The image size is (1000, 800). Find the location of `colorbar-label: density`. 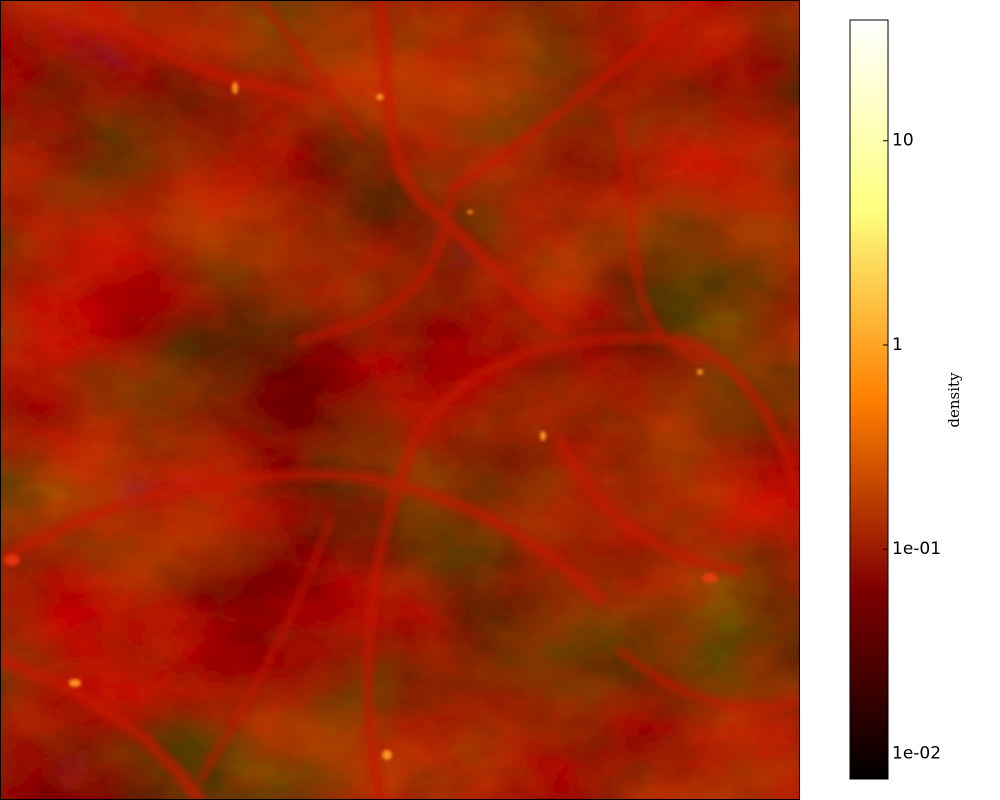

colorbar-label: density is located at coordinates (954, 400).